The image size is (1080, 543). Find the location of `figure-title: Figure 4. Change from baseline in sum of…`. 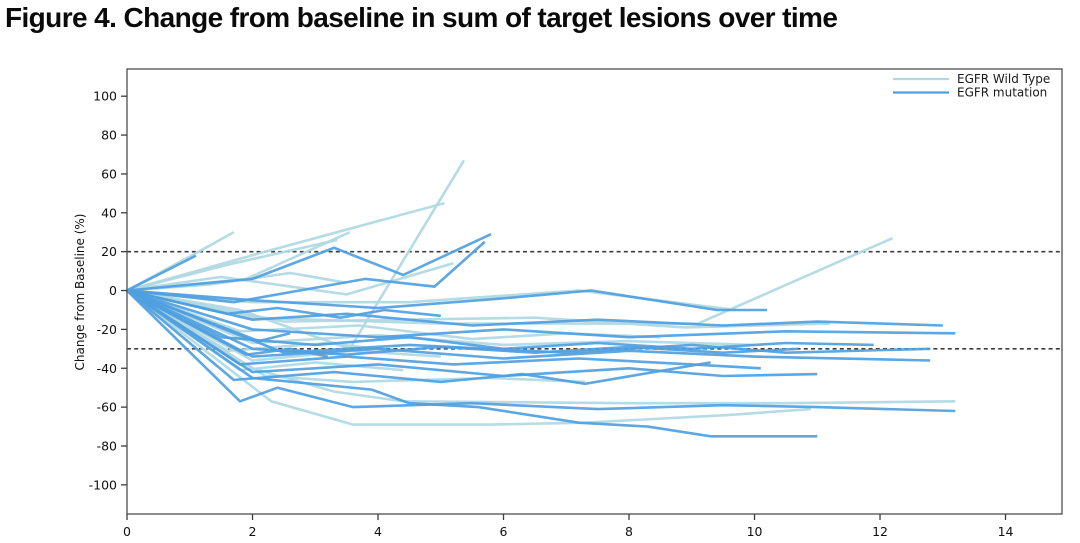

figure-title: Figure 4. Change from baseline in sum of… is located at coordinates (421, 17).